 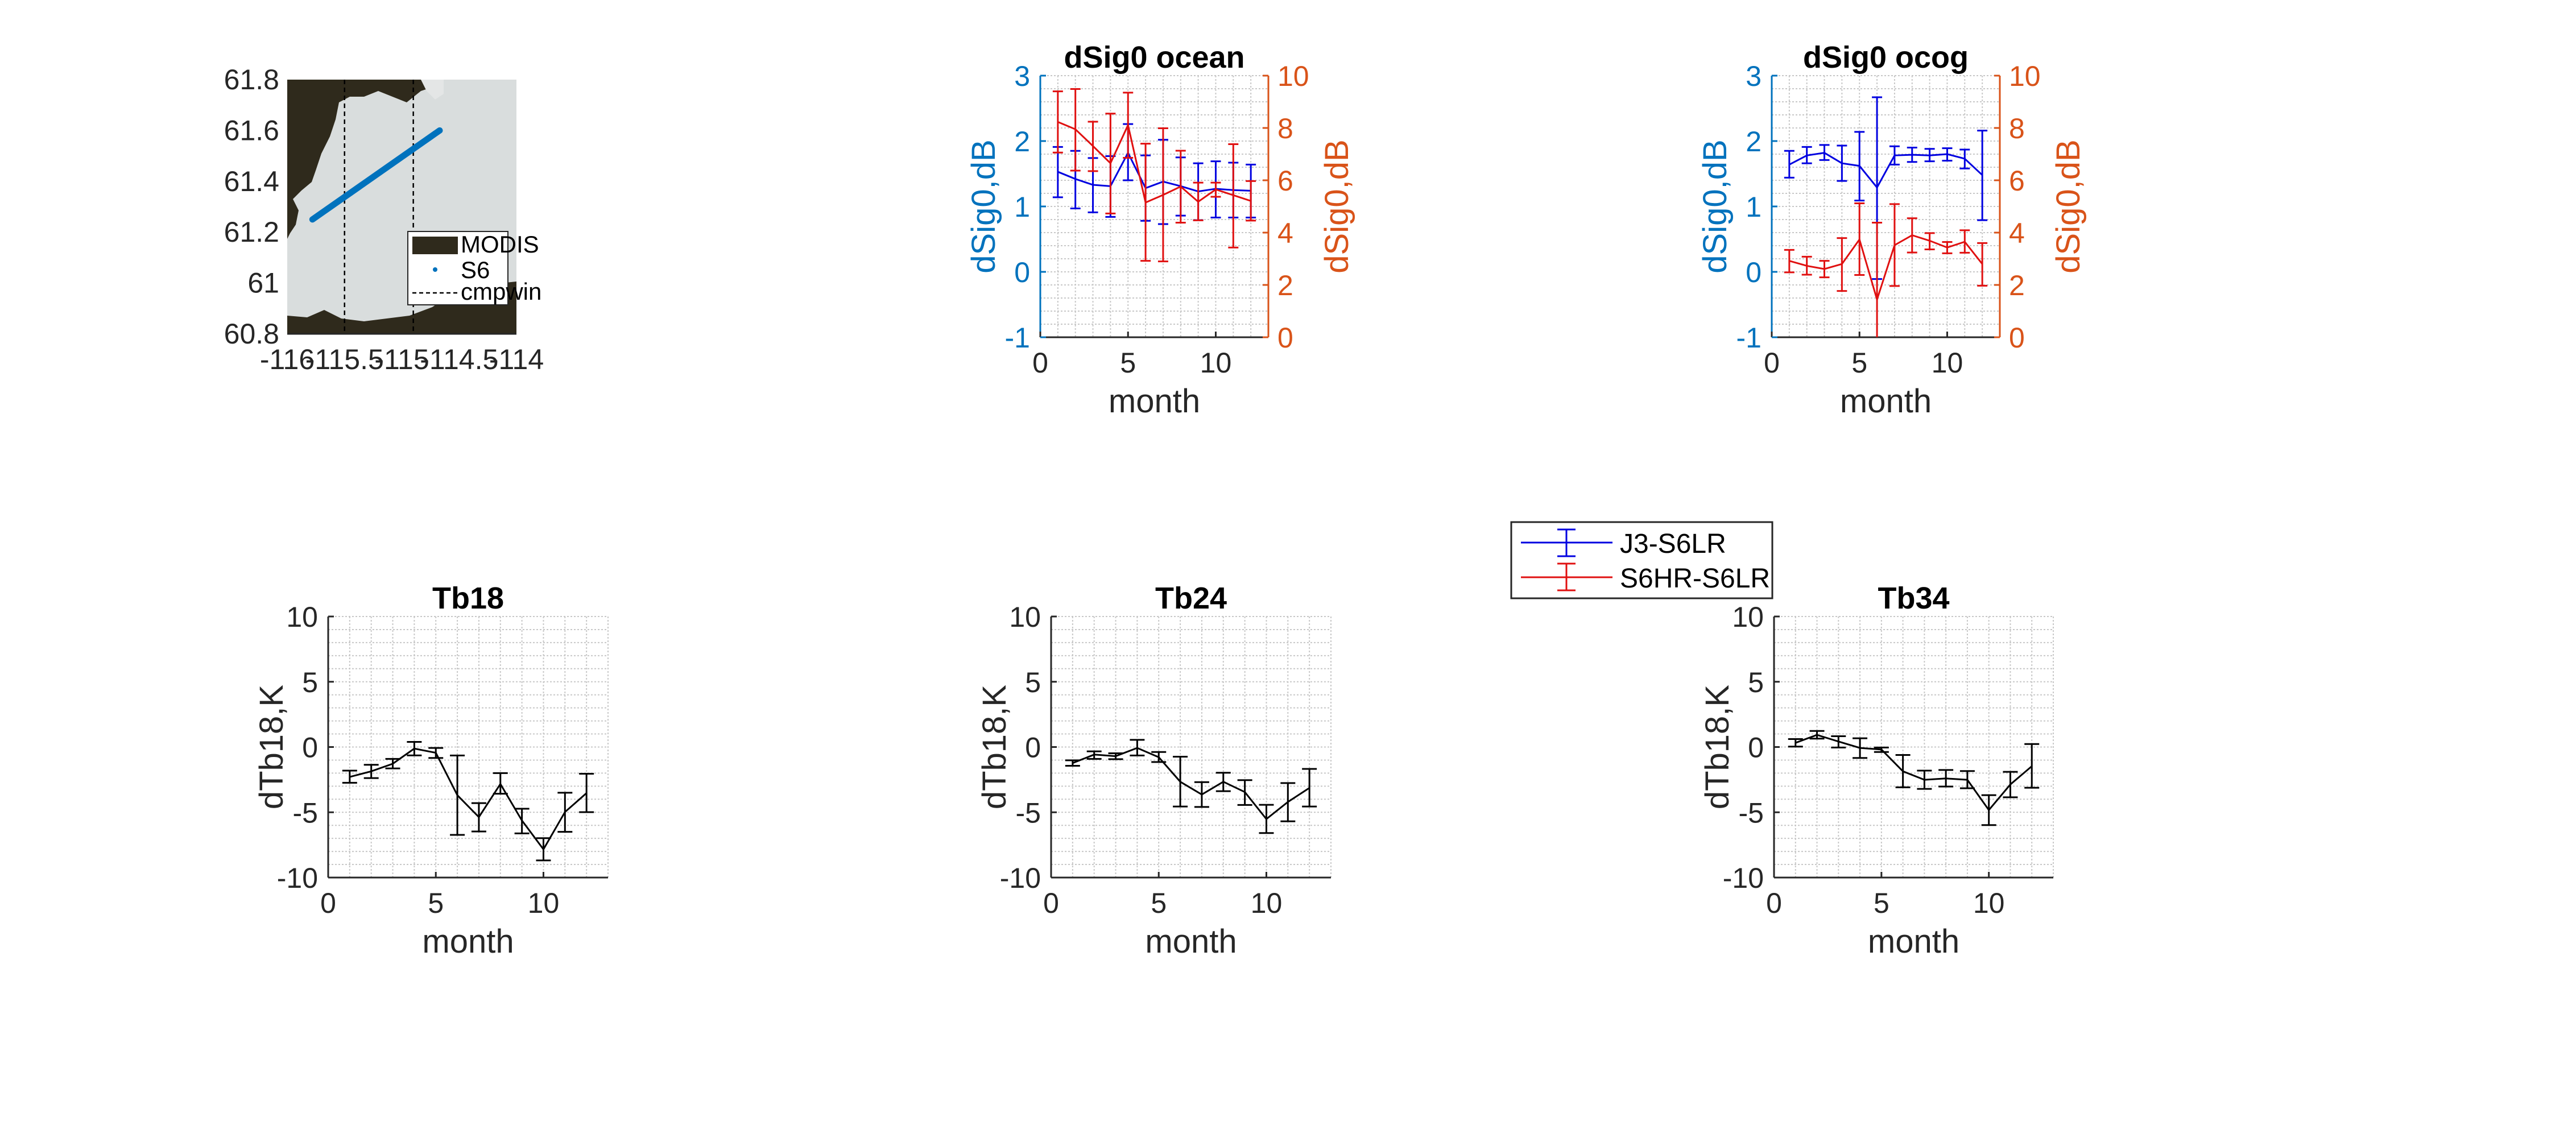 I want to click on y-tick-label: 61.8, so click(x=252, y=80).